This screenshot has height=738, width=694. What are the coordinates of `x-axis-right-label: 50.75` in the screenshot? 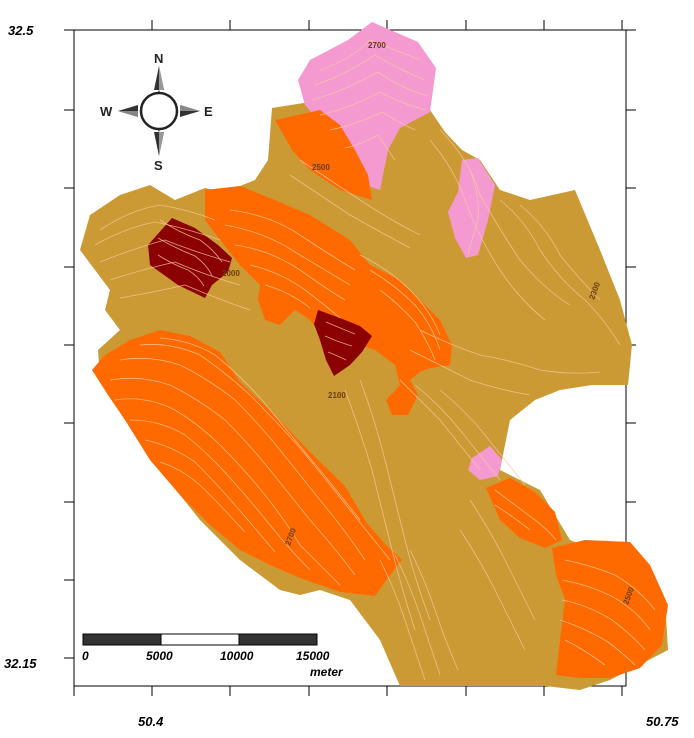 It's located at (662, 721).